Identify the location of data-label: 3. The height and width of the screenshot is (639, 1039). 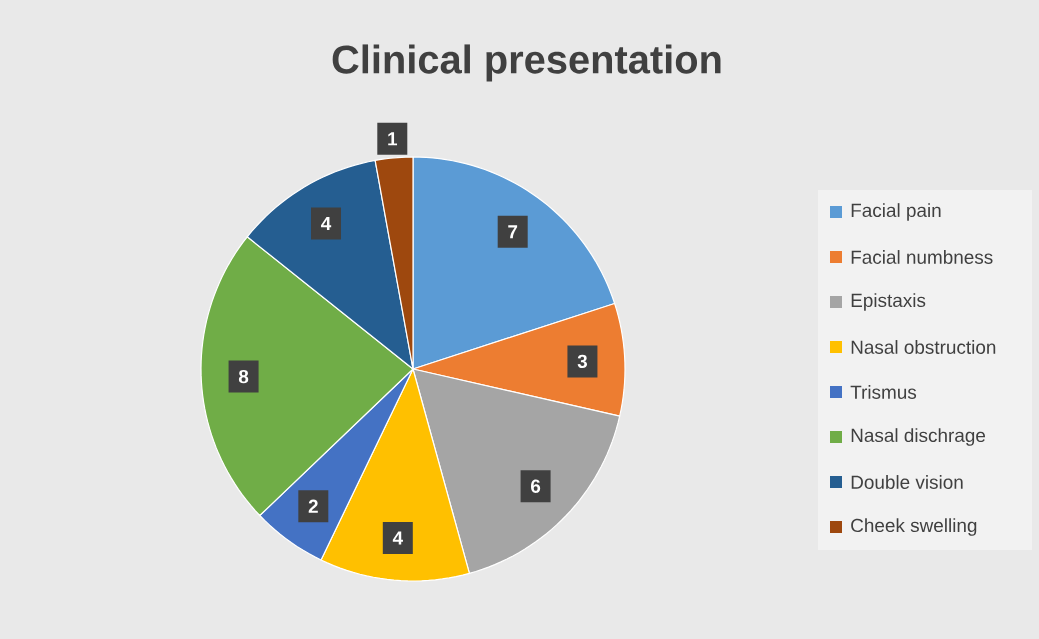
(582, 361).